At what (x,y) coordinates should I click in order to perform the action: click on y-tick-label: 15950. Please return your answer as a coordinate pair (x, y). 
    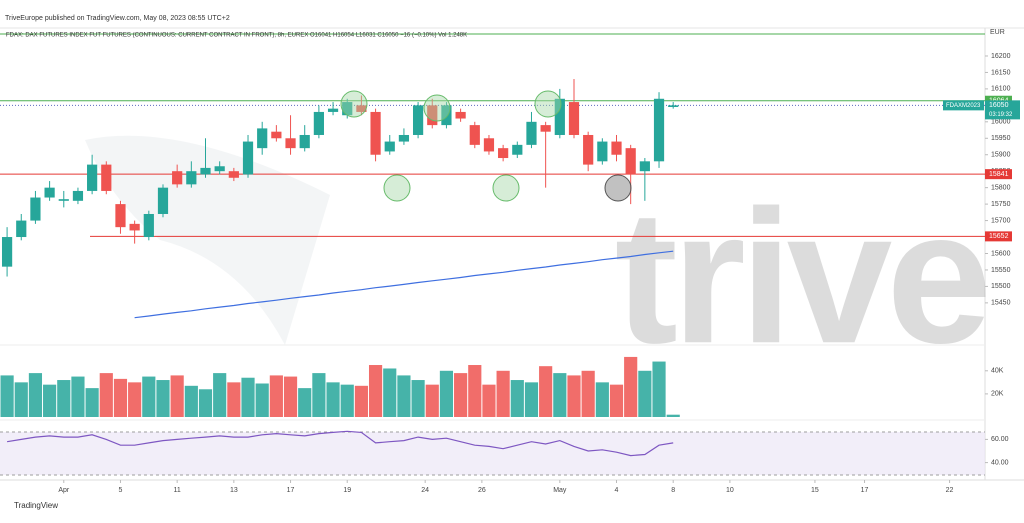
    Looking at the image, I should click on (1001, 138).